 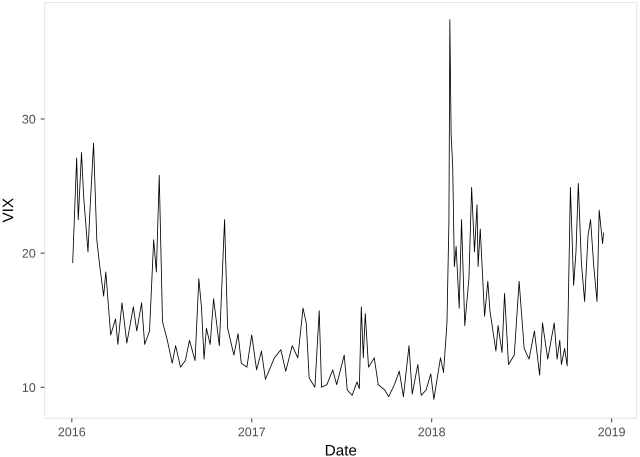 What do you see at coordinates (29, 387) in the screenshot?
I see `y-tick-label: 10` at bounding box center [29, 387].